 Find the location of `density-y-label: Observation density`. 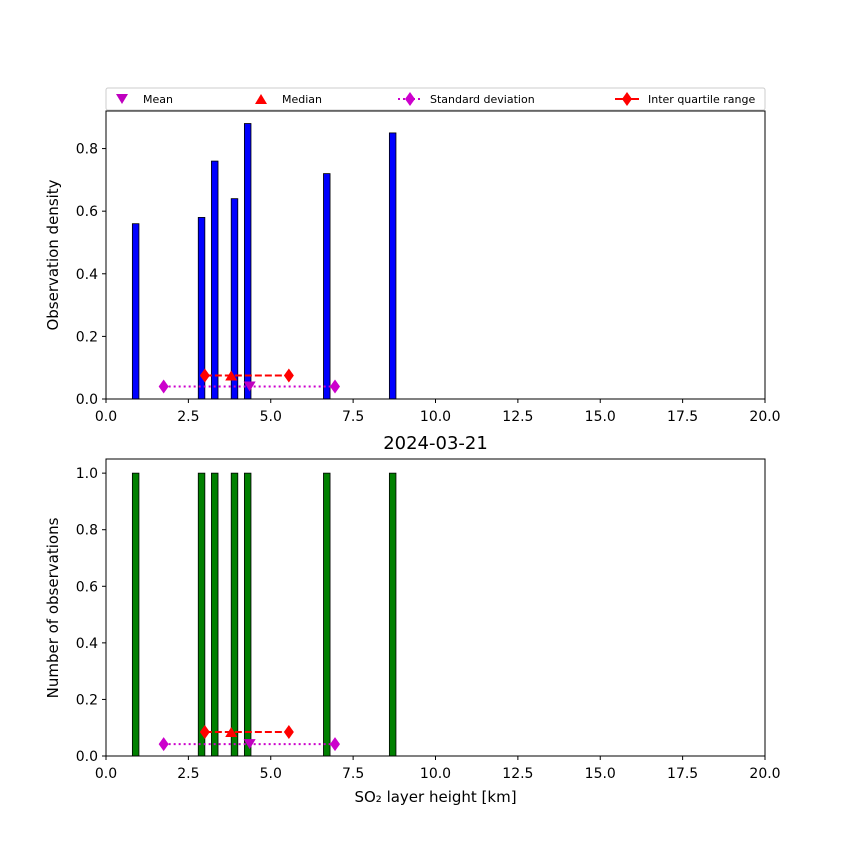

density-y-label: Observation density is located at coordinates (53, 254).